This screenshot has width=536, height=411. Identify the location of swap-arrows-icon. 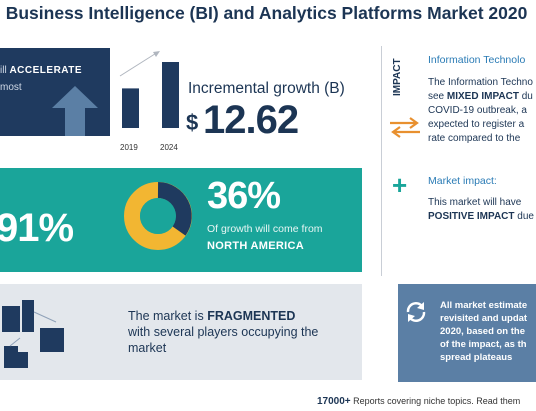
(405, 127).